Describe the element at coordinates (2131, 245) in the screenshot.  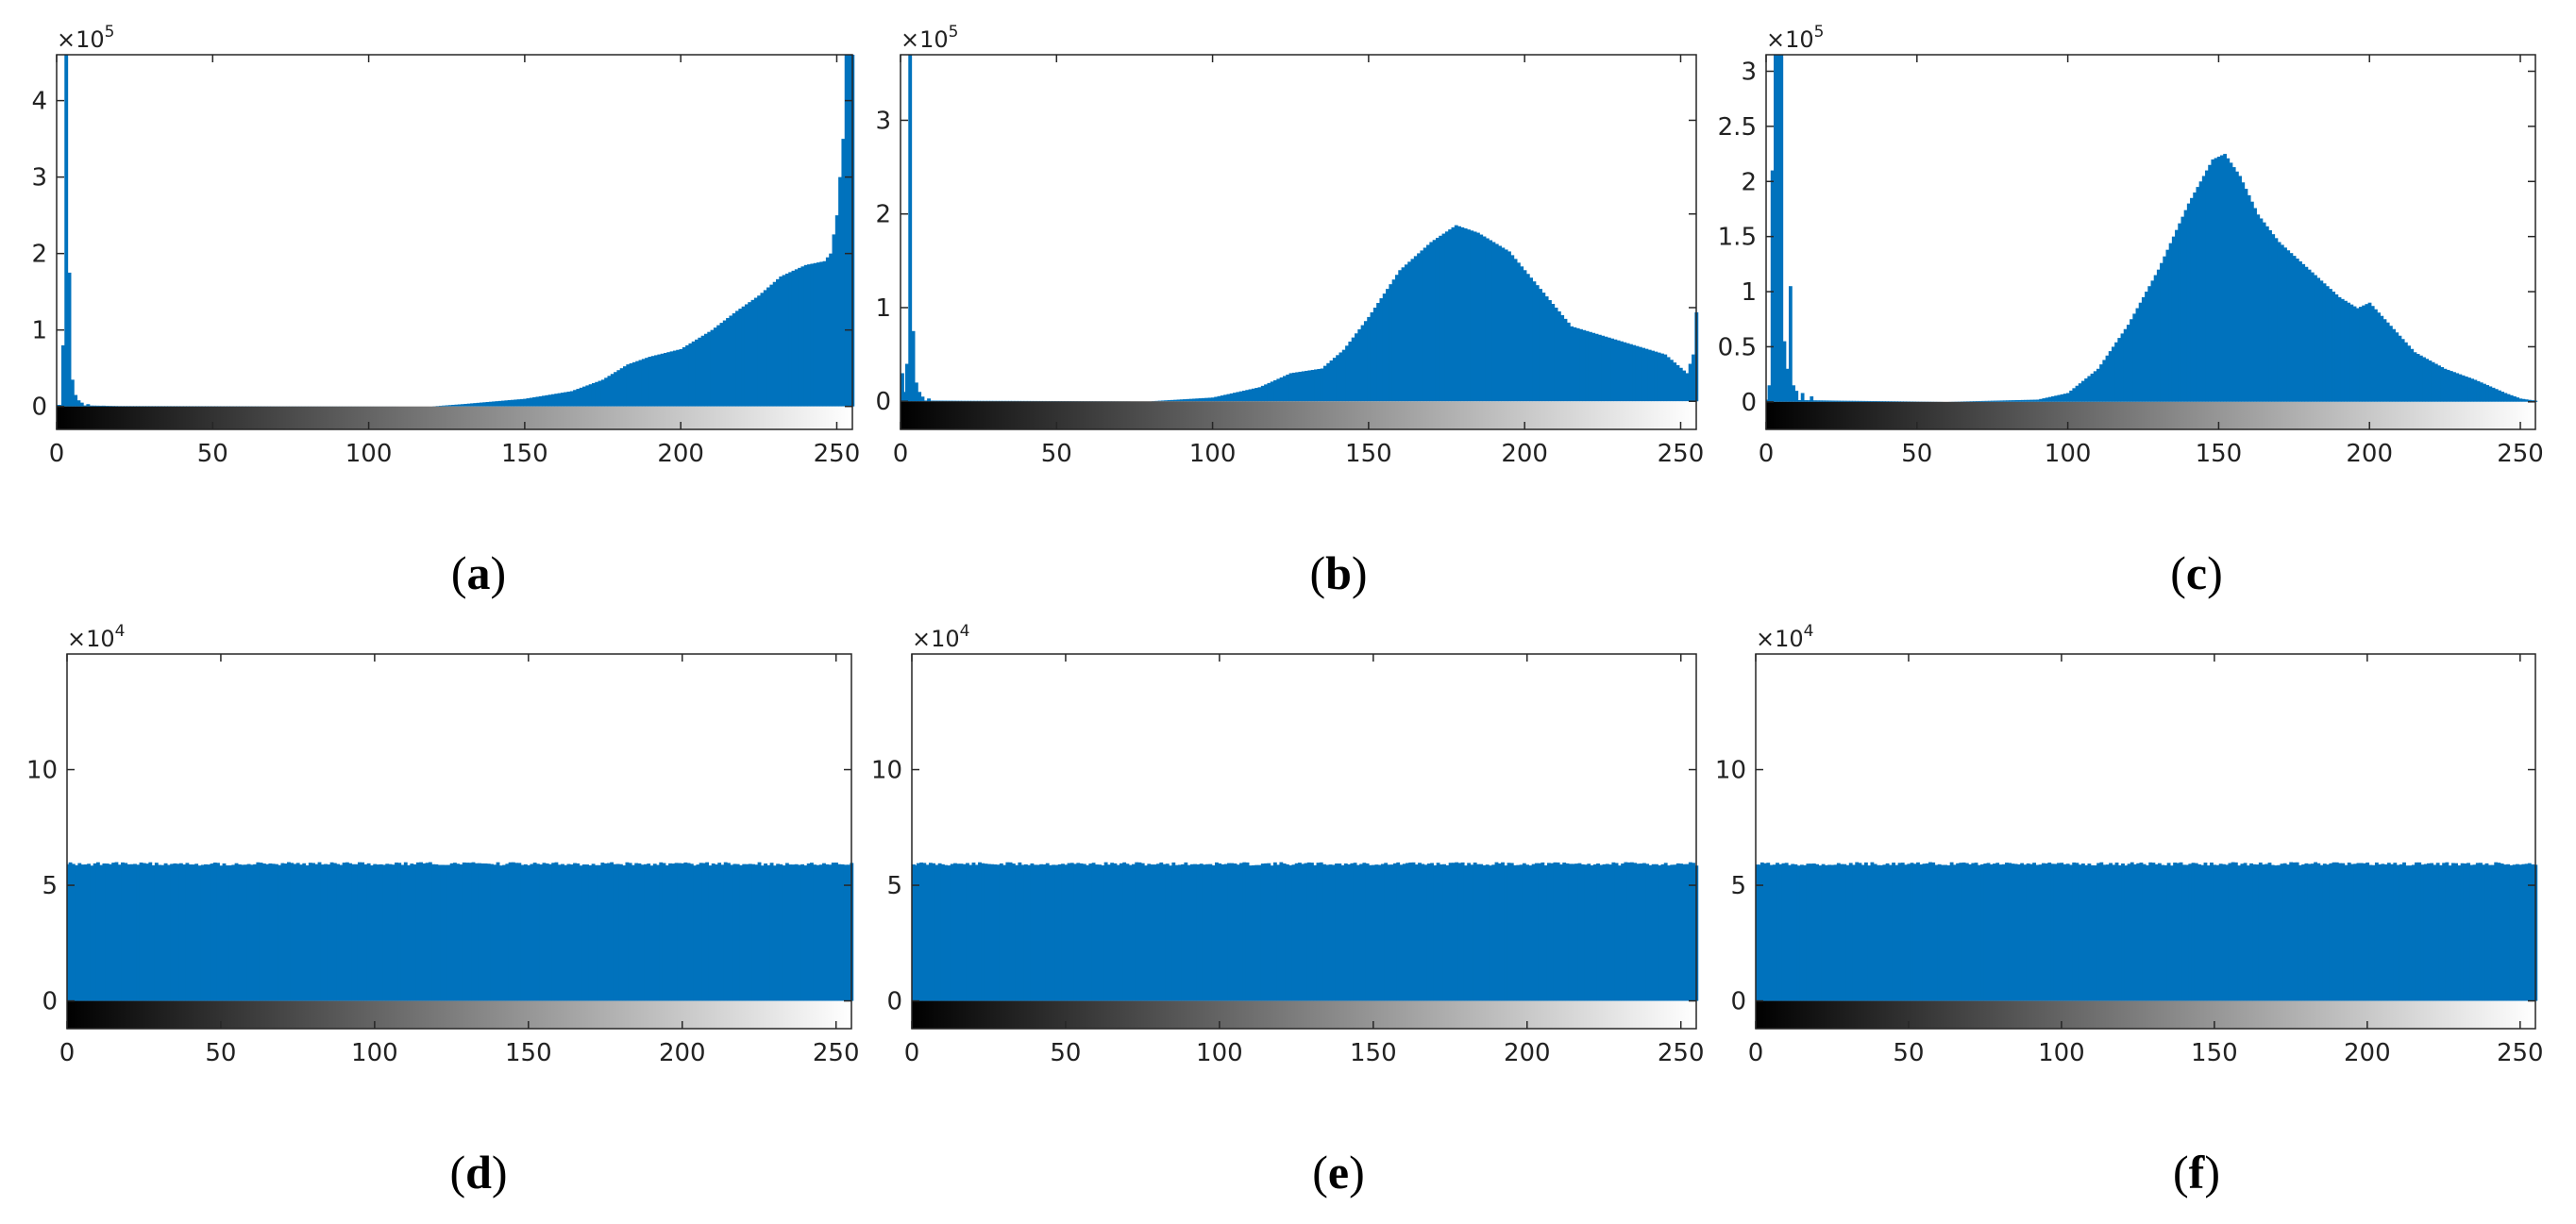
I see `histogram-svg-c: 0 50 100 150 200 250 0 0.5 1 1.5 2 2.5 3 ×105` at that location.